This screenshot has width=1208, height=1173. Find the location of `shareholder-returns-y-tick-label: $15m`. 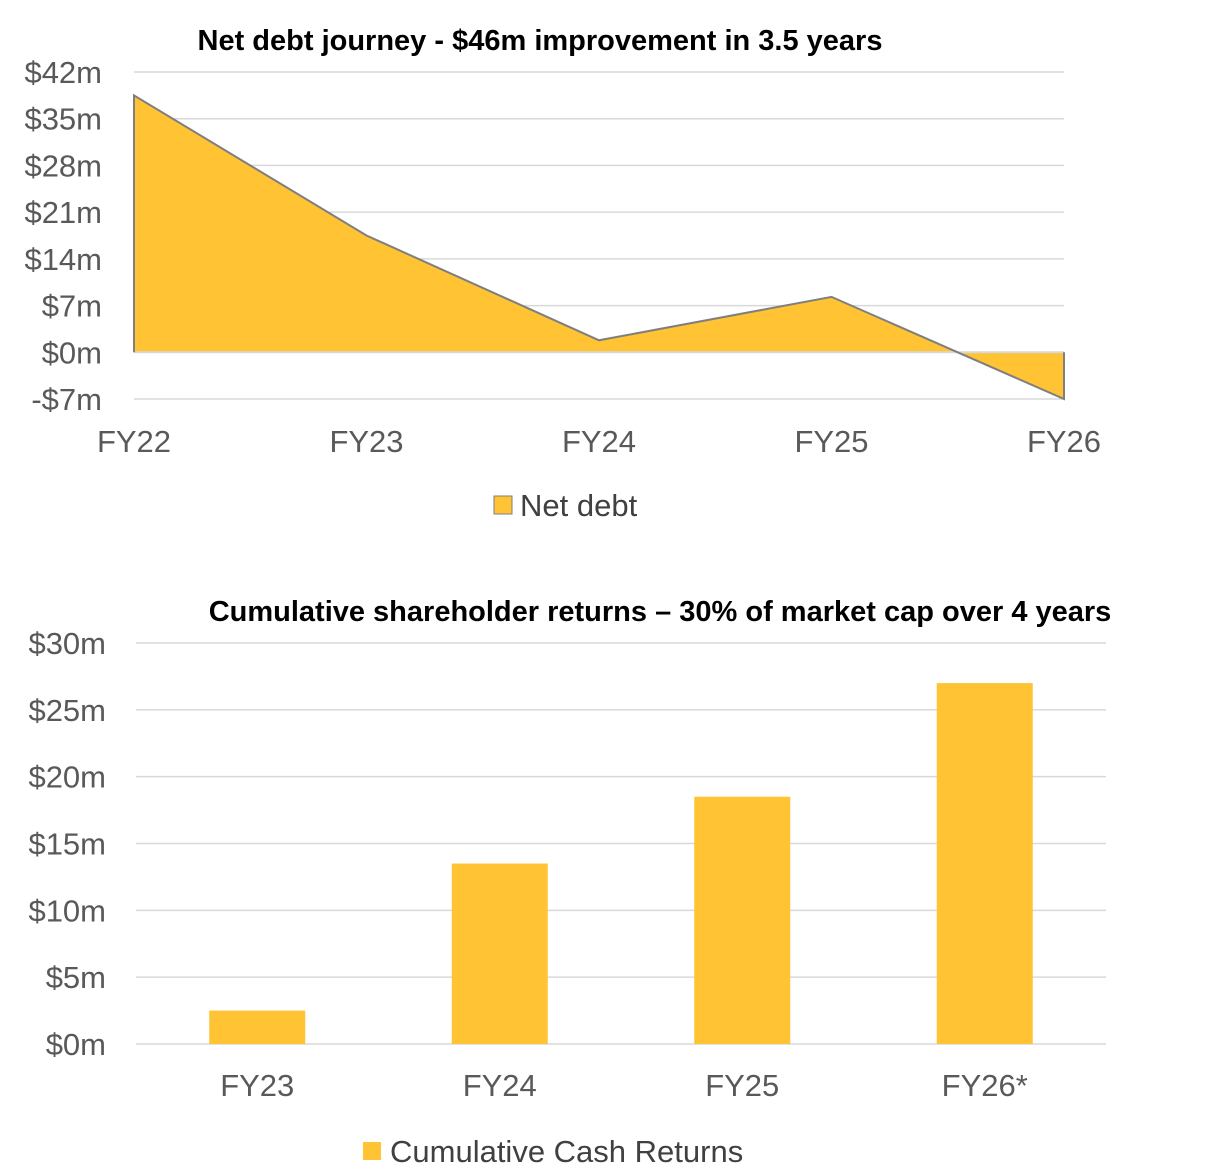

shareholder-returns-y-tick-label: $15m is located at coordinates (67, 844).